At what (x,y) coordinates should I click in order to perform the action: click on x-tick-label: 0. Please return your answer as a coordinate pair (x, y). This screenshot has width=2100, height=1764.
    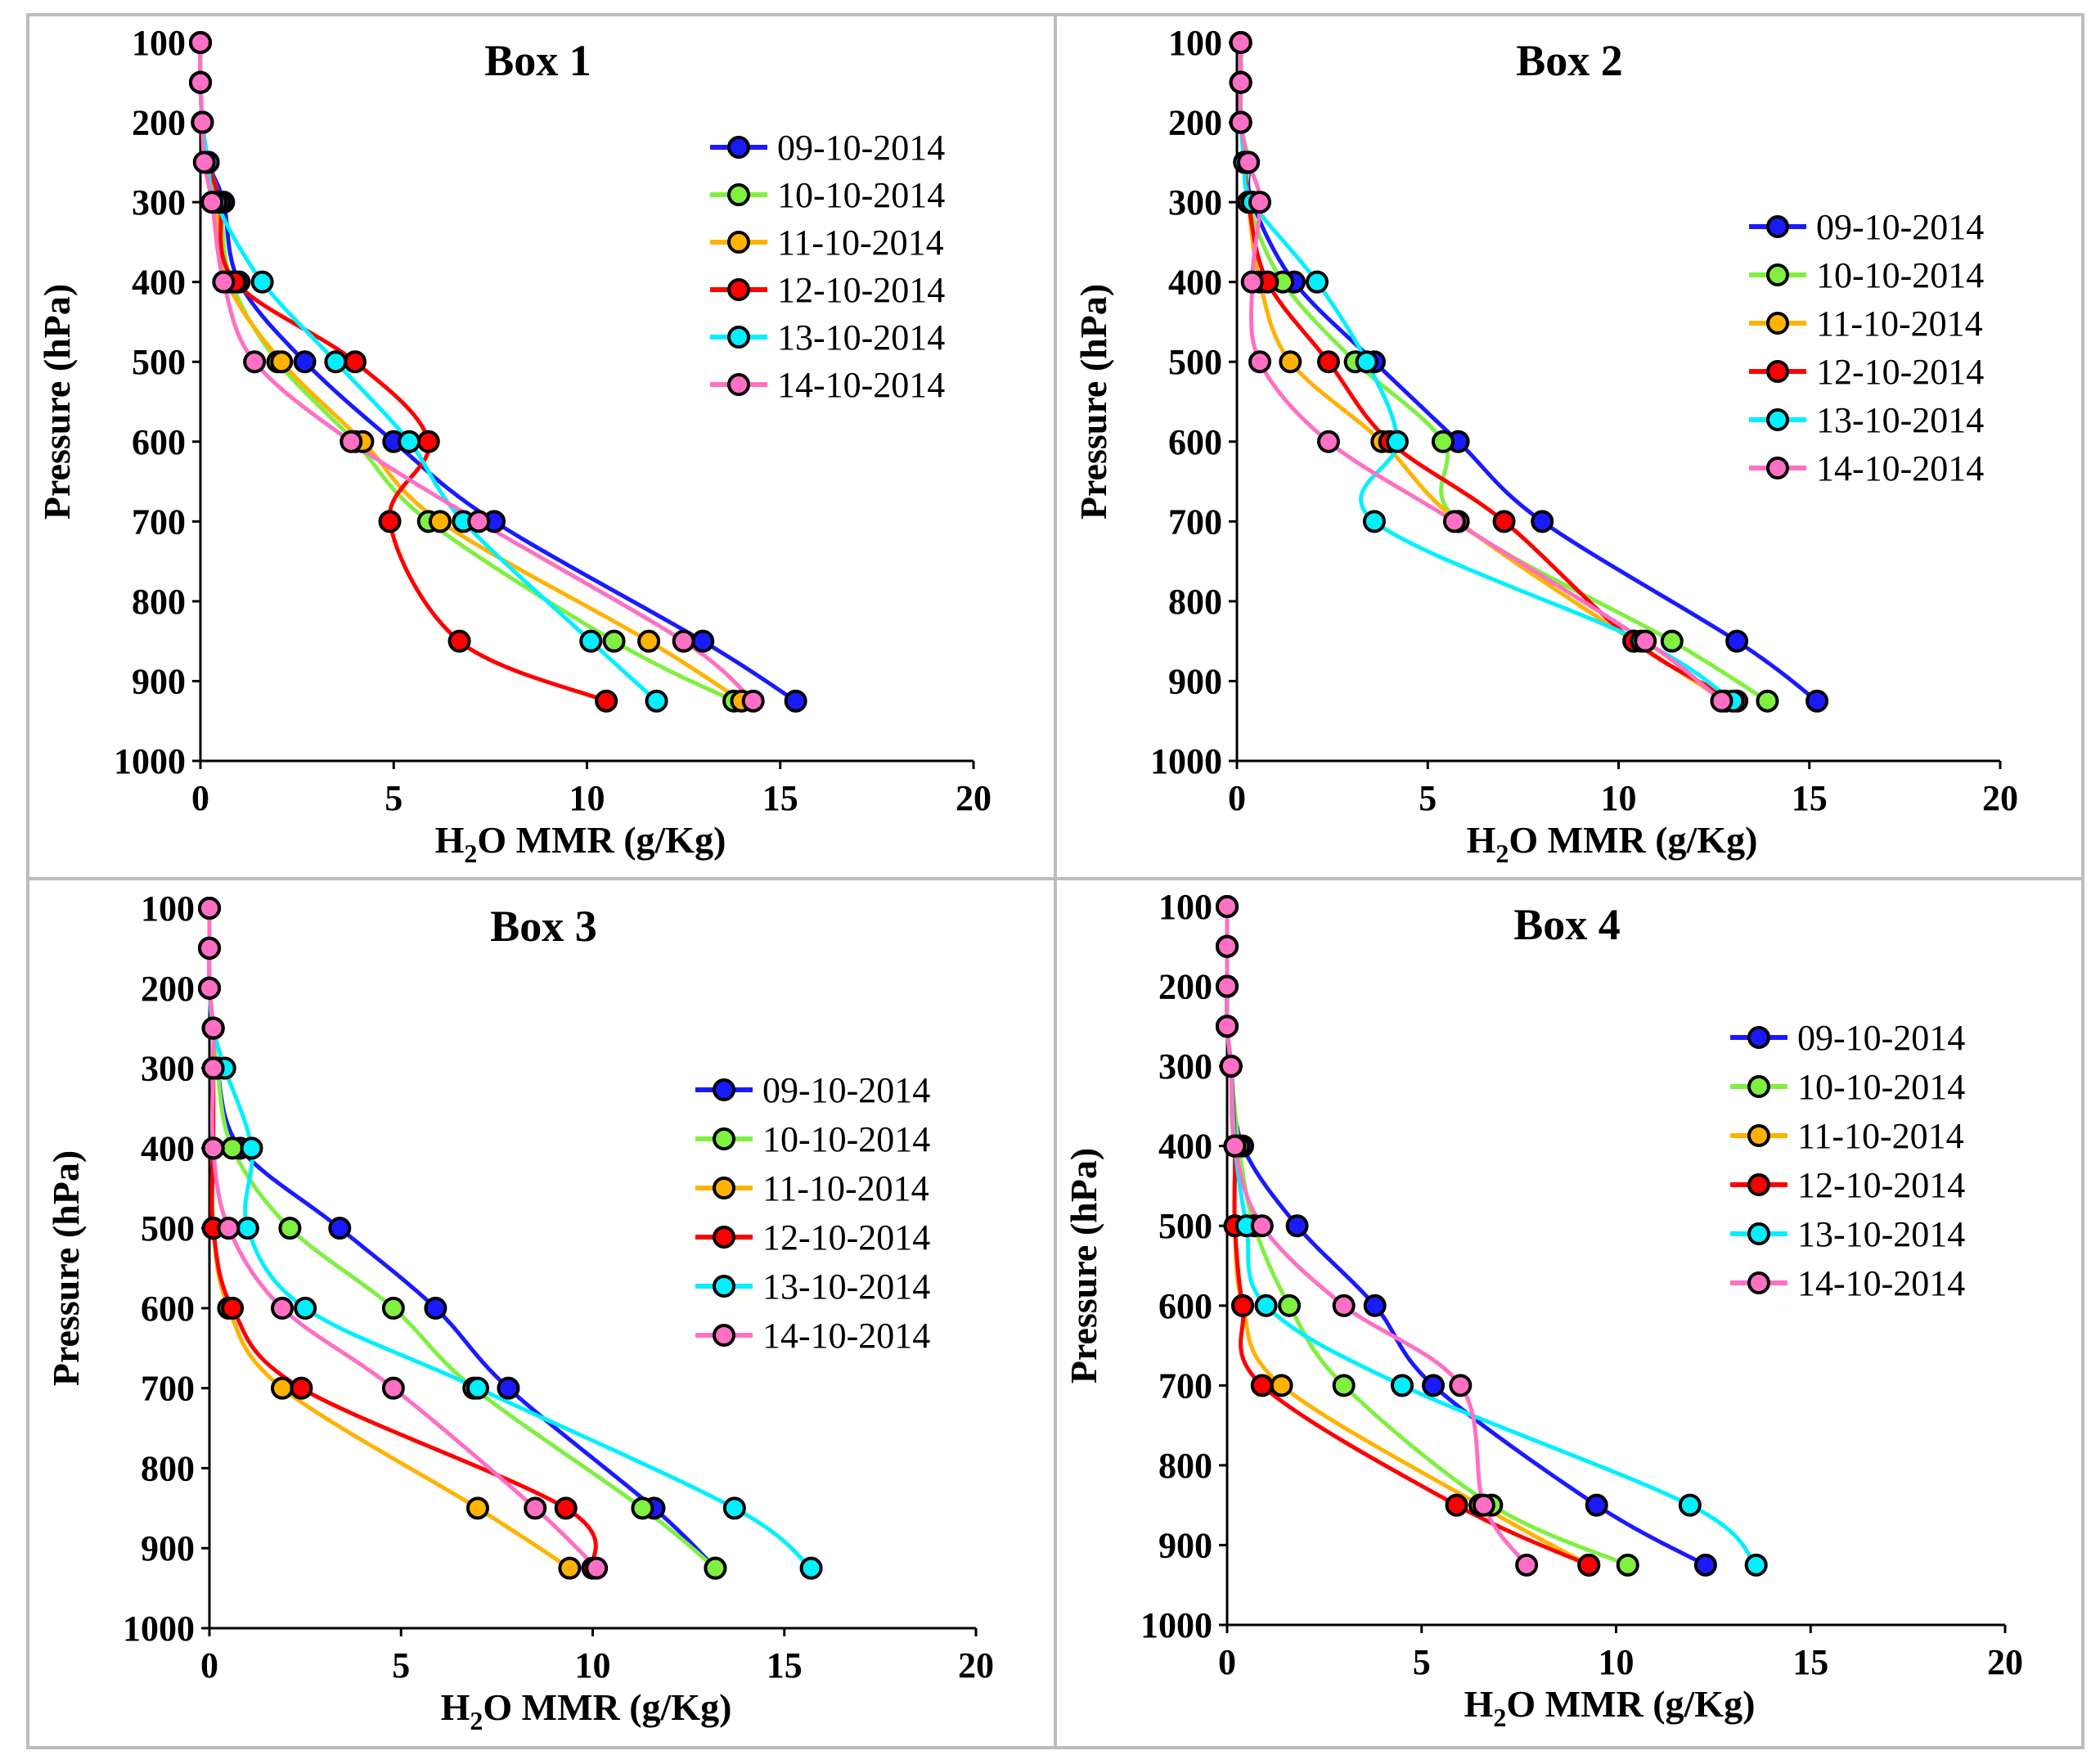
    Looking at the image, I should click on (1227, 1662).